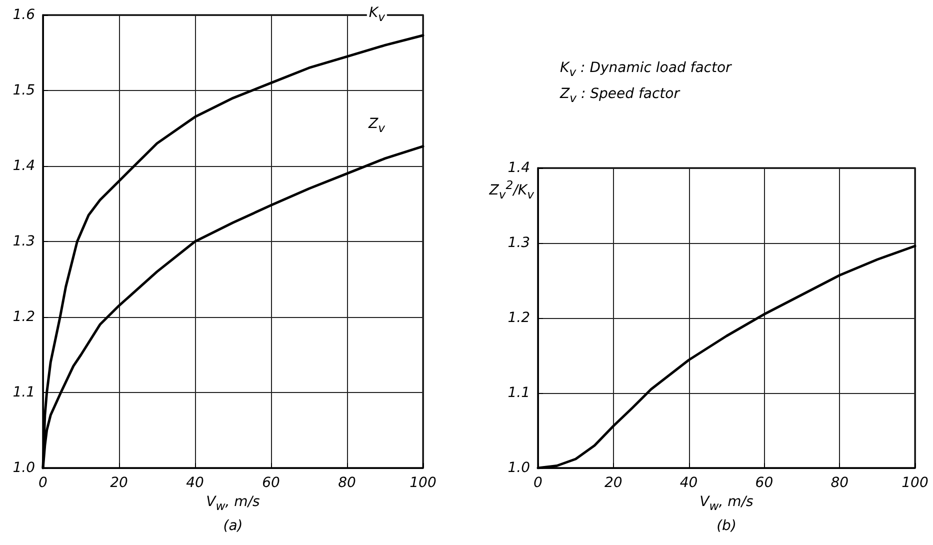  Describe the element at coordinates (376, 14) in the screenshot. I see `series-label: K$_{v}$` at that location.